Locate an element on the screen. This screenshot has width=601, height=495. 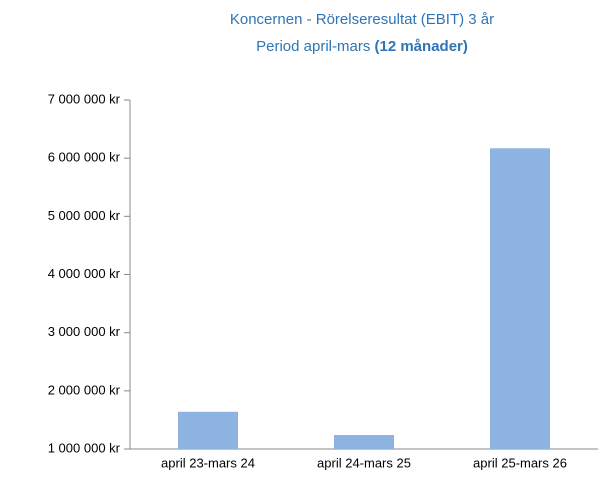
y-tick-label: 7 000 000 kr is located at coordinates (84, 98).